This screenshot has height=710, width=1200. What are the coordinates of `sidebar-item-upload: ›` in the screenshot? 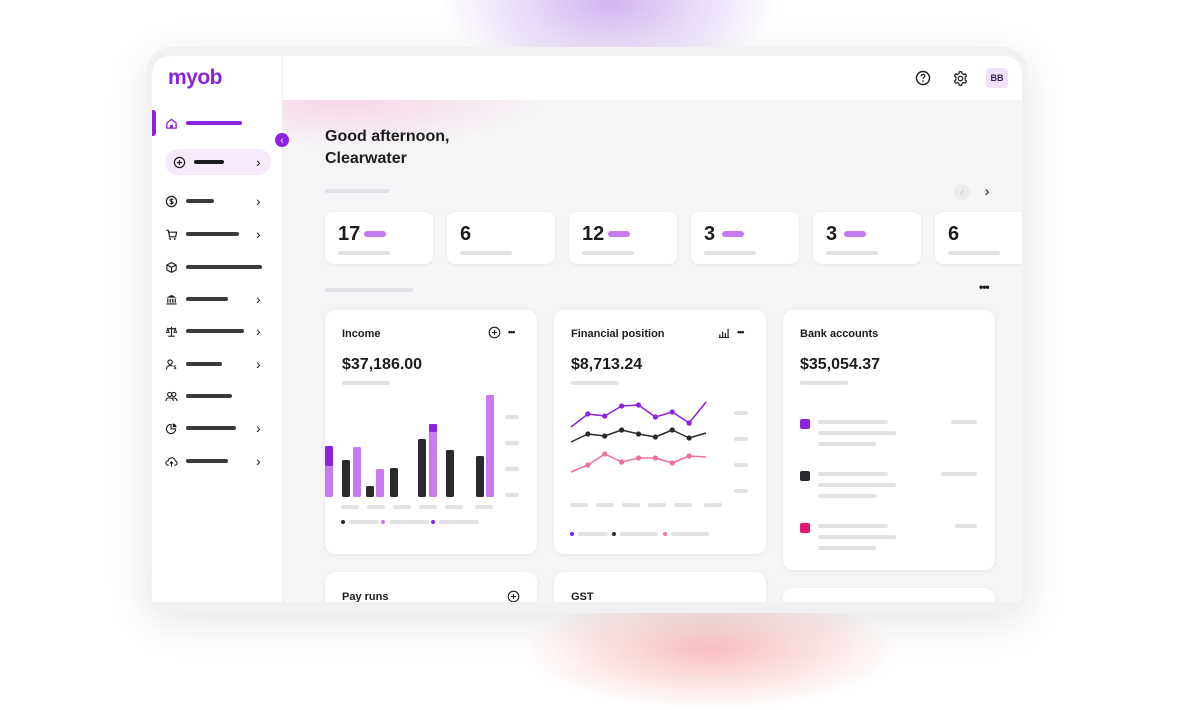 It's located at (212, 461).